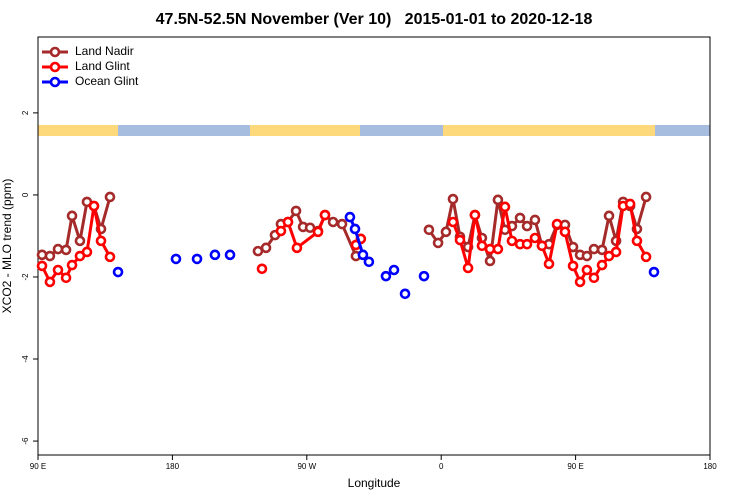 This screenshot has height=500, width=750. Describe the element at coordinates (25, 277) in the screenshot. I see `y-tick-label: -2` at that location.